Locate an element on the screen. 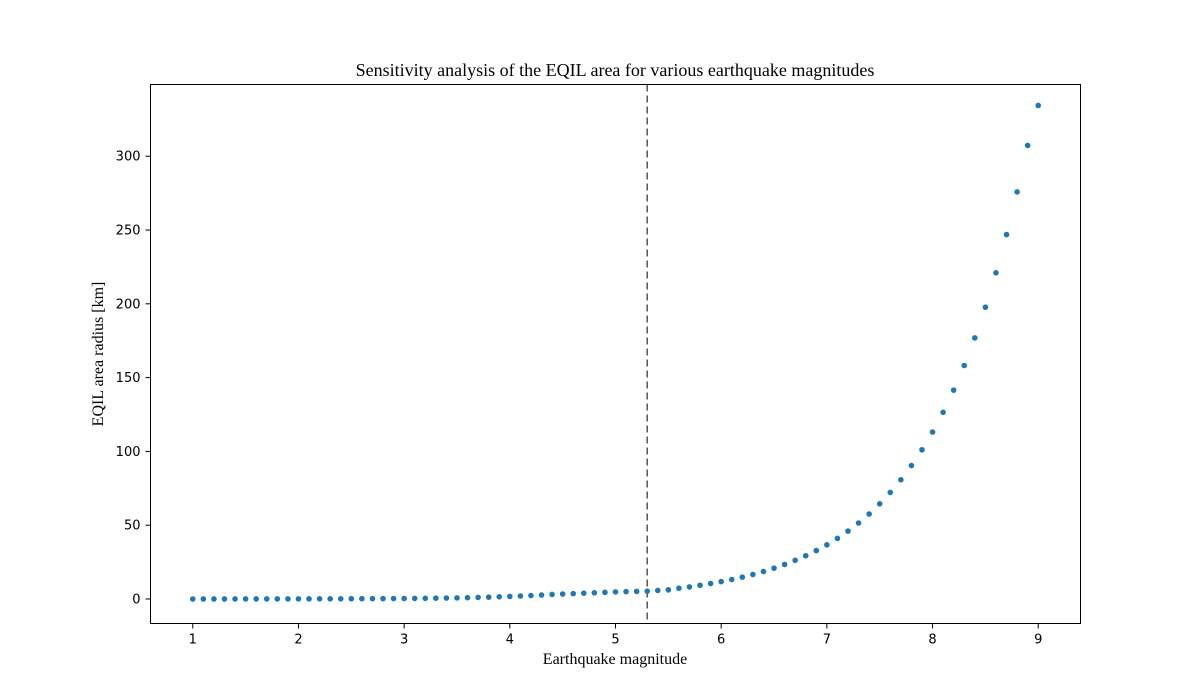  x-tick-label: 2 is located at coordinates (298, 640).